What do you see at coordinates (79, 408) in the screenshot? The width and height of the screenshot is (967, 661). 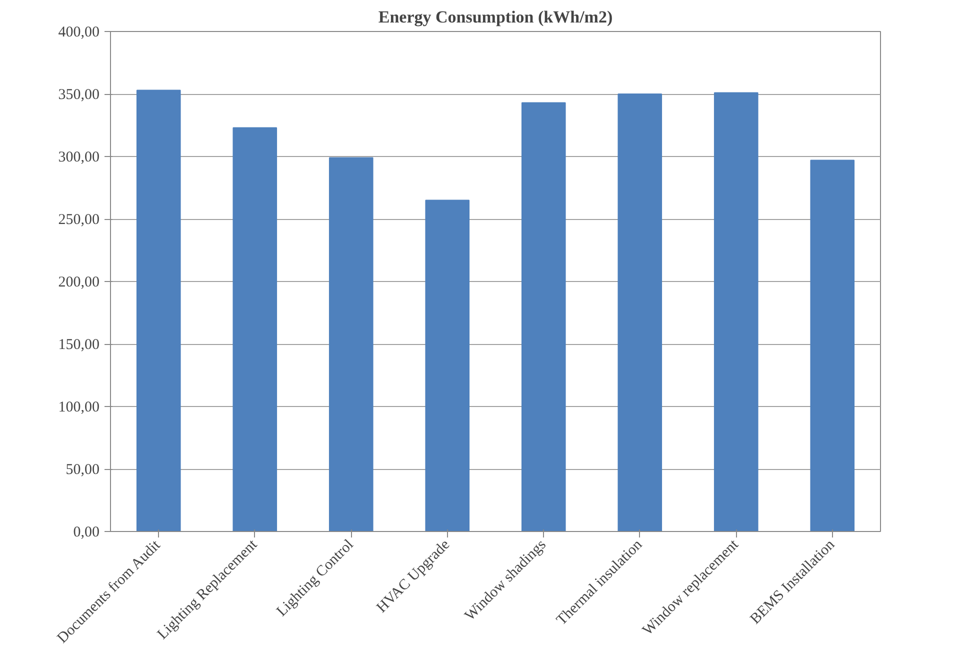 I see `y-tick-label: 100,00` at bounding box center [79, 408].